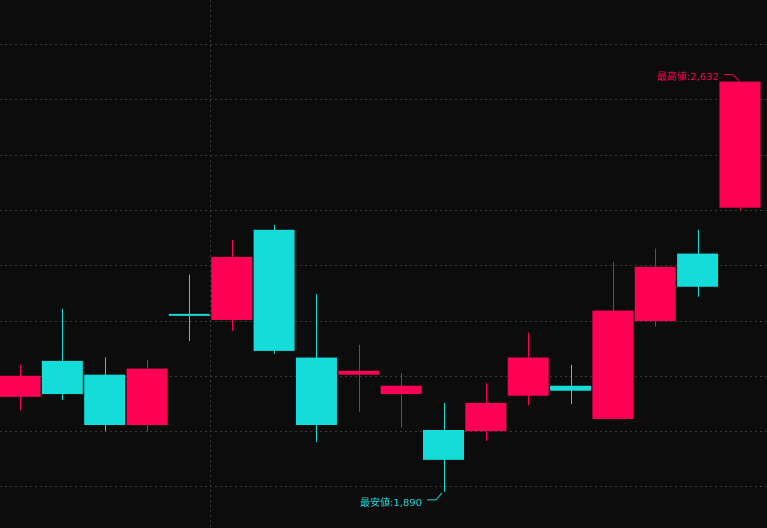 The width and height of the screenshot is (767, 528). What do you see at coordinates (391, 503) in the screenshot?
I see `low-annotation: 最安値:1,890` at bounding box center [391, 503].